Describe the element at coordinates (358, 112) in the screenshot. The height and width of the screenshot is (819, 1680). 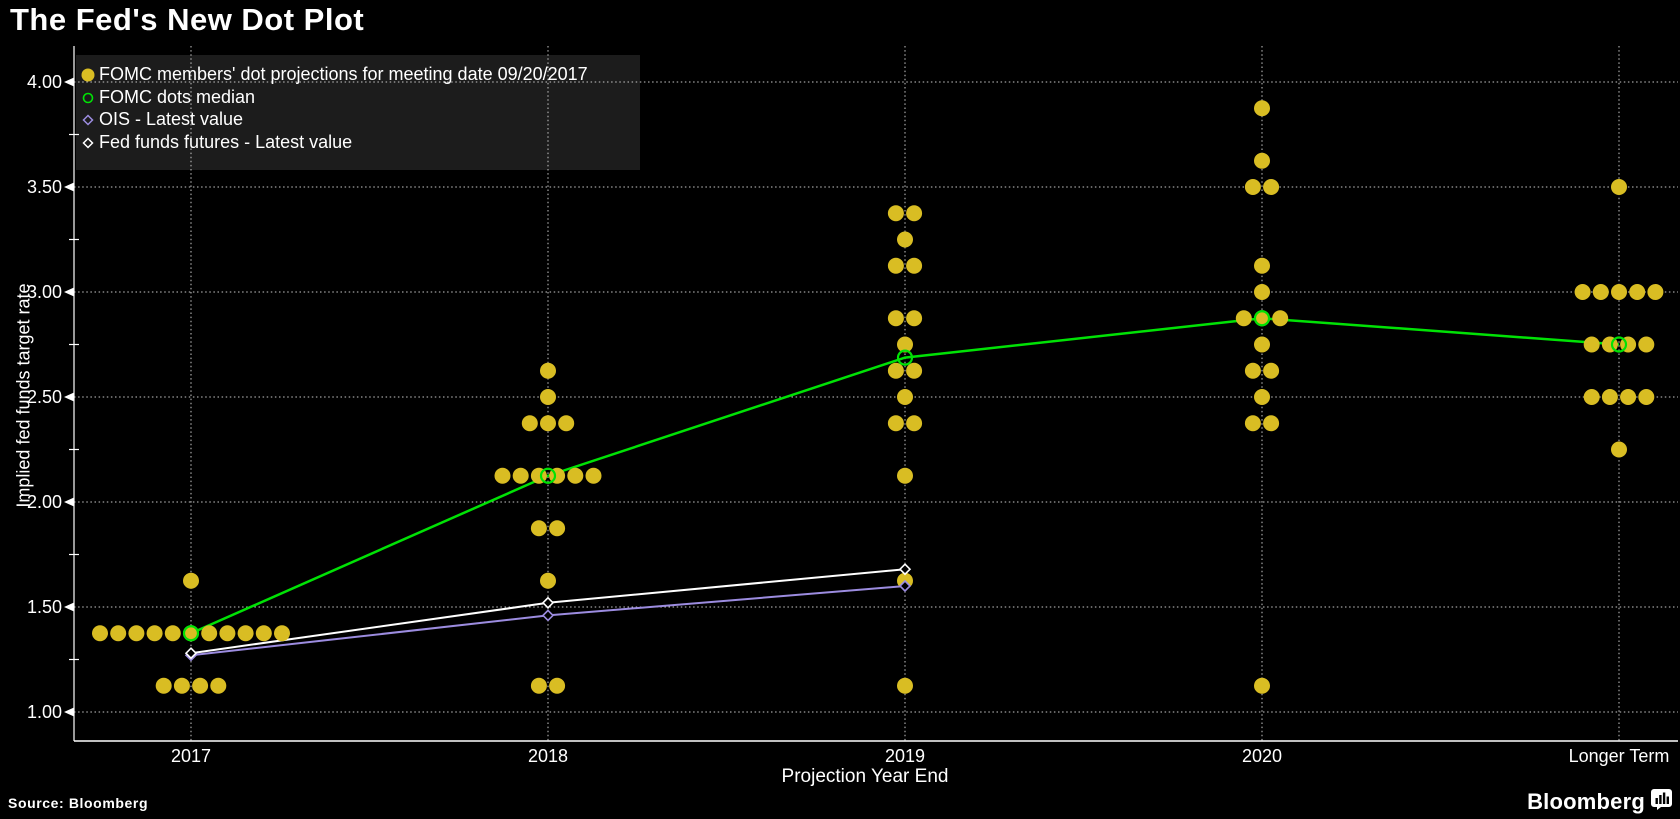
I see `legend-background` at that location.